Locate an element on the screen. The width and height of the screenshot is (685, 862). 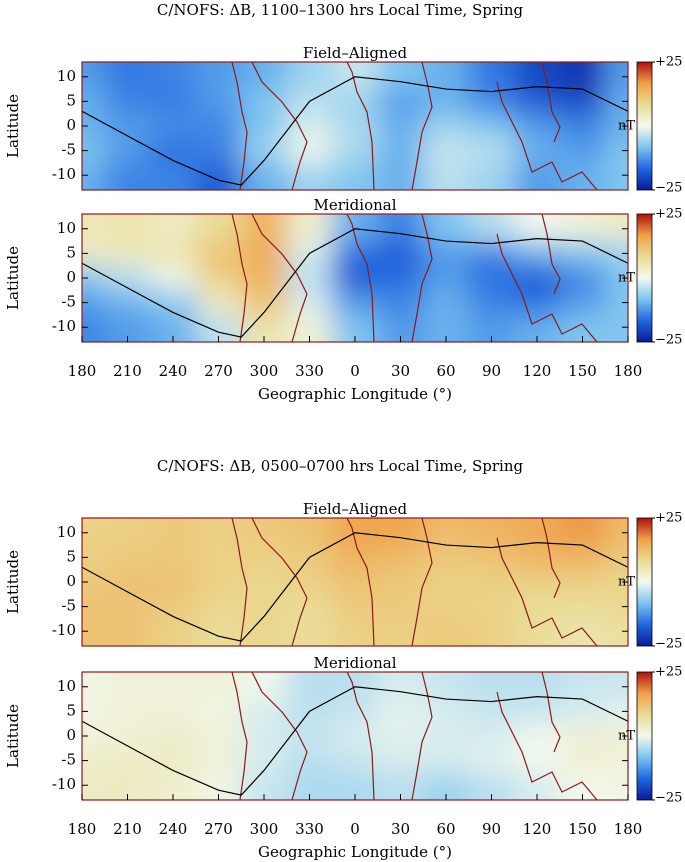
x-tick-label: 330 is located at coordinates (309, 829).